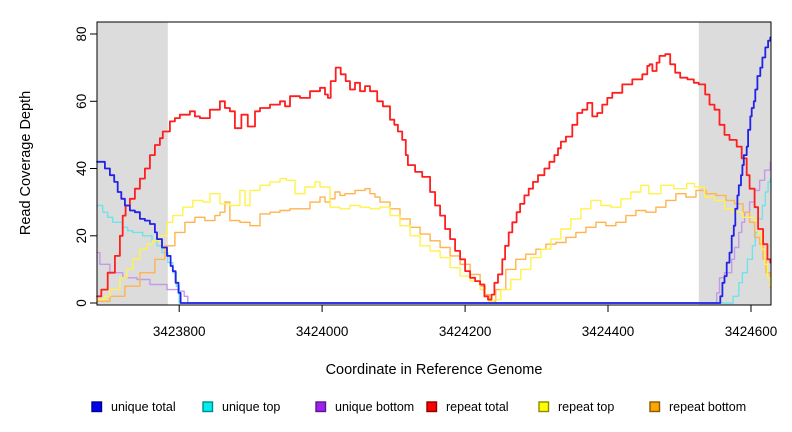 The width and height of the screenshot is (792, 432). I want to click on legend-item-repeat-bottom: repeat bottom, so click(697, 407).